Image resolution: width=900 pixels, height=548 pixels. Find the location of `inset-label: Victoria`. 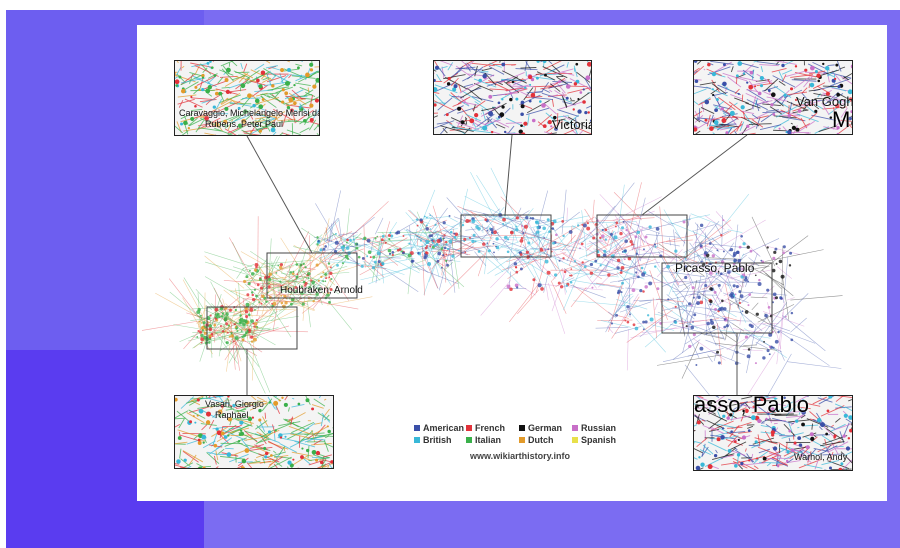

inset-label: Victoria is located at coordinates (572, 124).